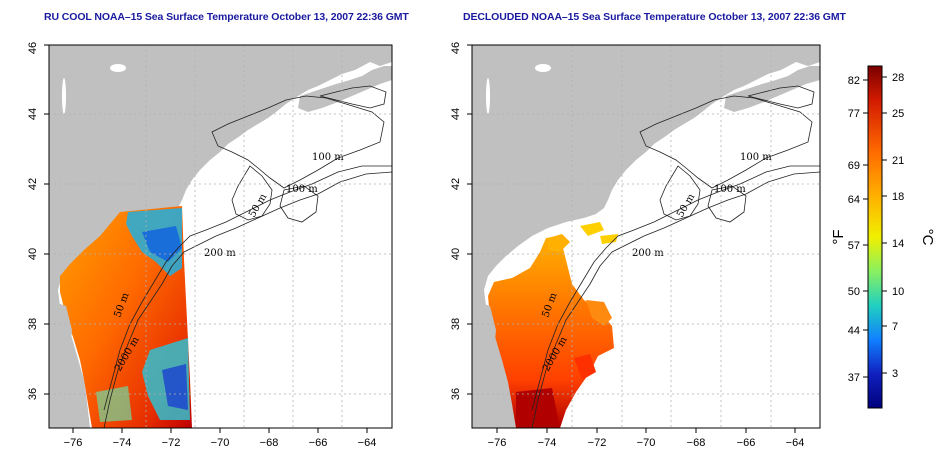 Image resolution: width=950 pixels, height=475 pixels. What do you see at coordinates (746, 443) in the screenshot?
I see `right-x-tick: −66` at bounding box center [746, 443].